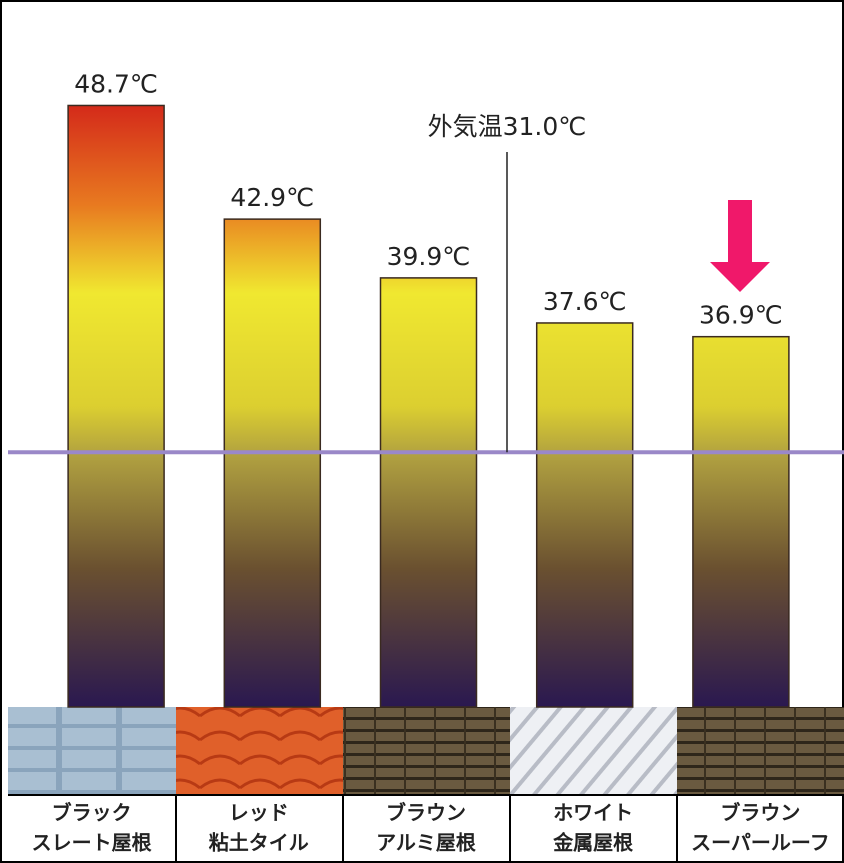  I want to click on highlight-arrow, so click(740, 246).